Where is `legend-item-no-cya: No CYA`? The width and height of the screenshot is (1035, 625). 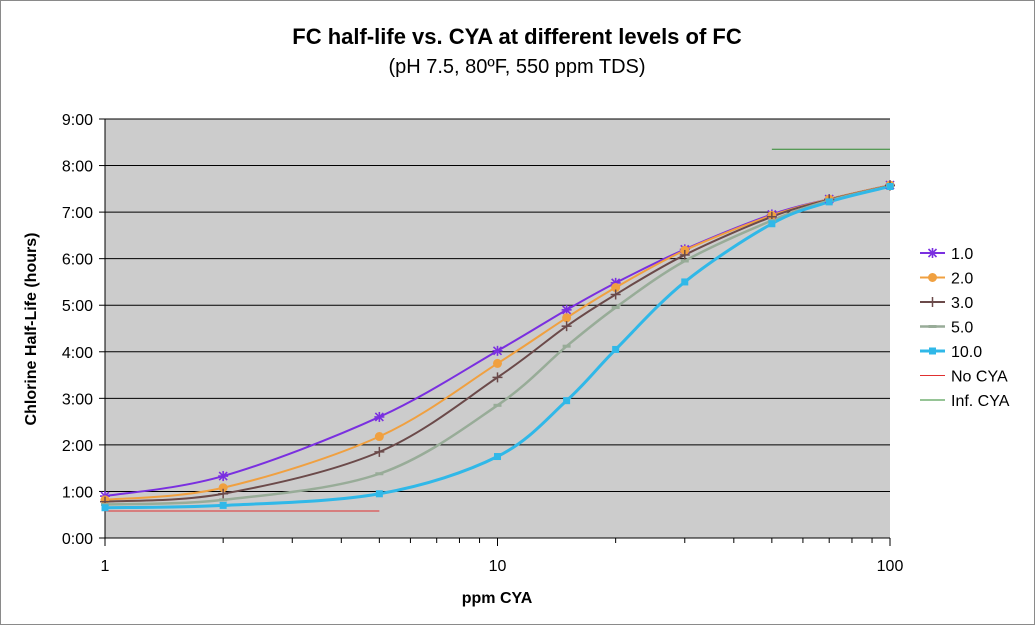 legend-item-no-cya: No CYA is located at coordinates (964, 377).